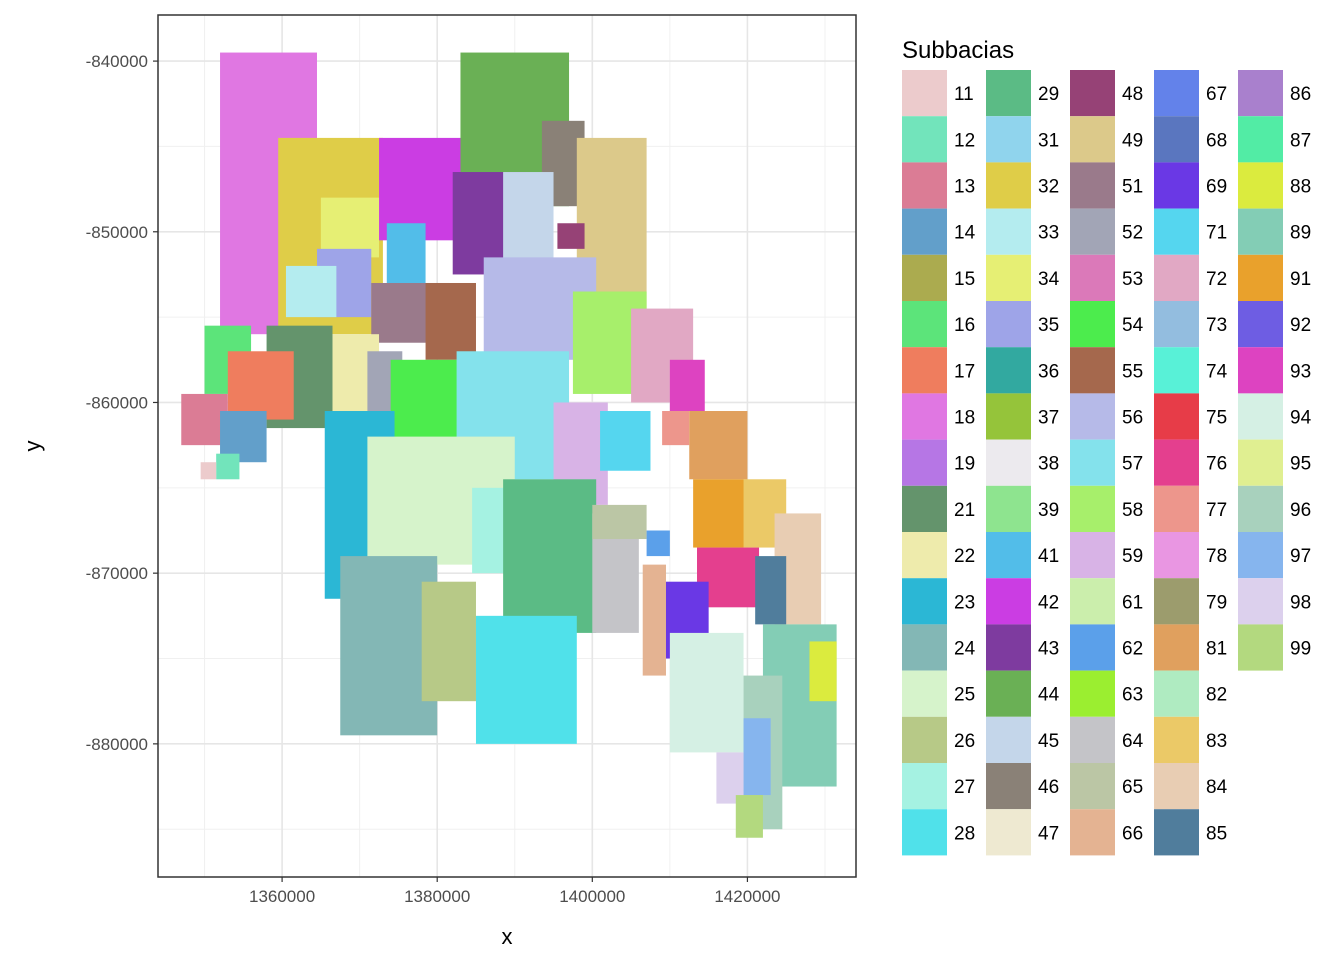 This screenshot has height=965, width=1344. I want to click on legend-label-16: 16, so click(964, 325).